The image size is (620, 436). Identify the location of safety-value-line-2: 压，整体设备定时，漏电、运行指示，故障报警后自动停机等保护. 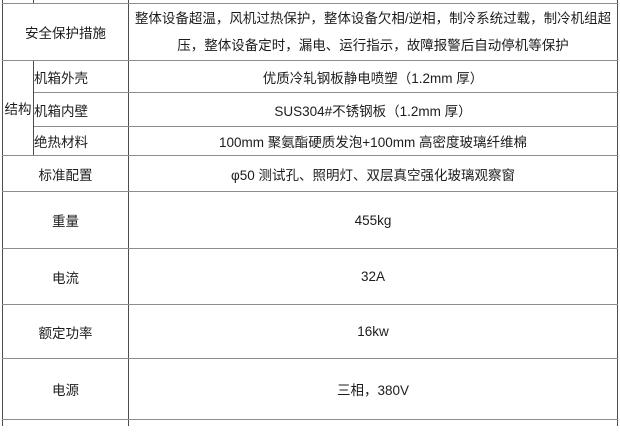
(373, 45).